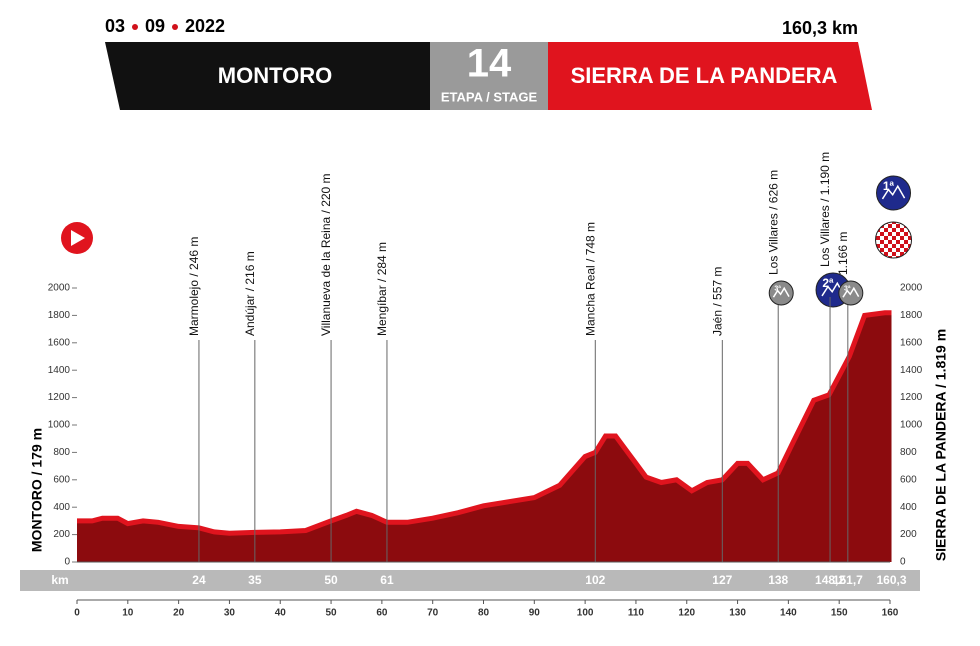 This screenshot has width=980, height=646. What do you see at coordinates (911, 425) in the screenshot?
I see `y-tick-label-right: 1000` at bounding box center [911, 425].